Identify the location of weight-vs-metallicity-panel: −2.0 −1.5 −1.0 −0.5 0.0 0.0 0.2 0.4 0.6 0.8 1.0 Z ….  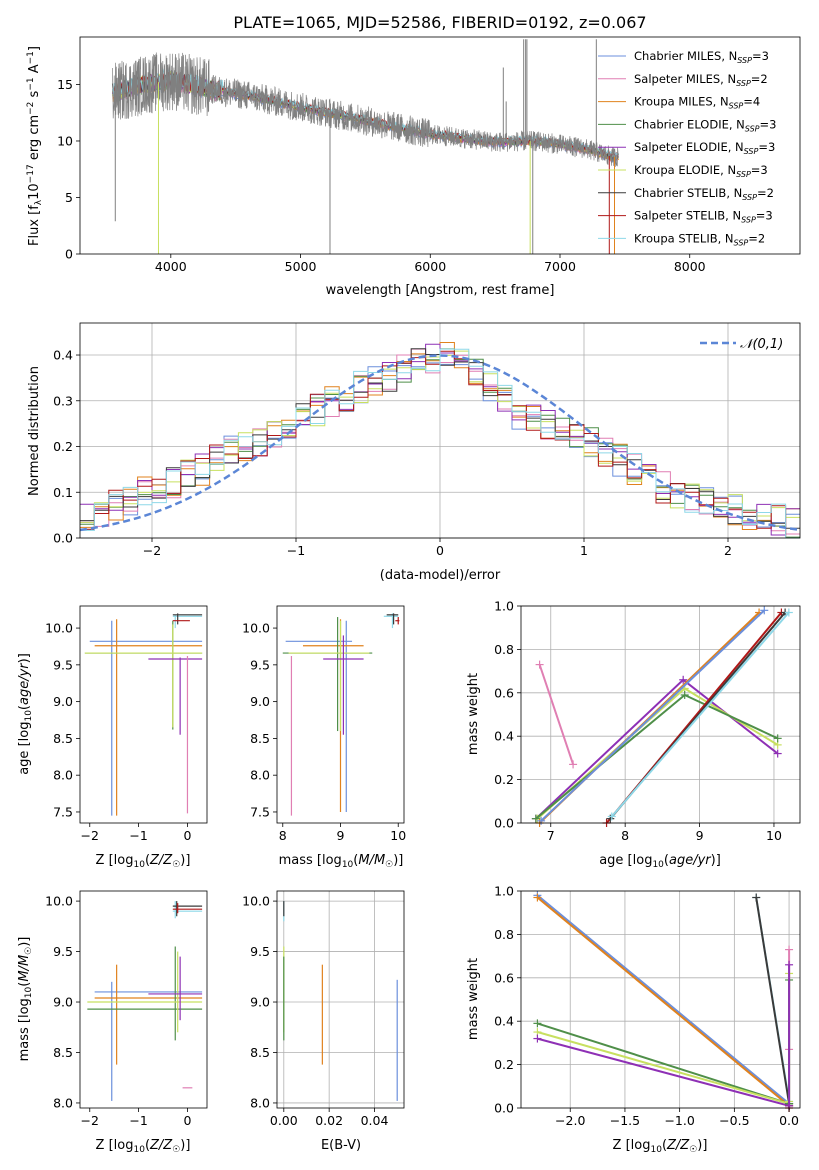
(633, 1019).